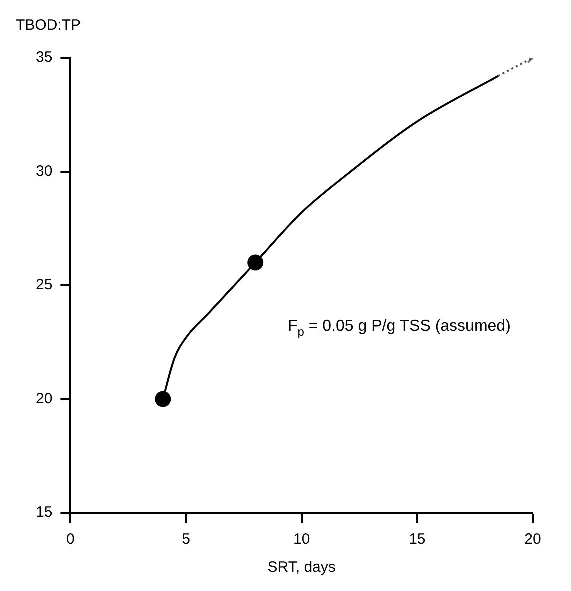 This screenshot has width=571, height=591. I want to click on y-tick-label: 20, so click(44, 399).